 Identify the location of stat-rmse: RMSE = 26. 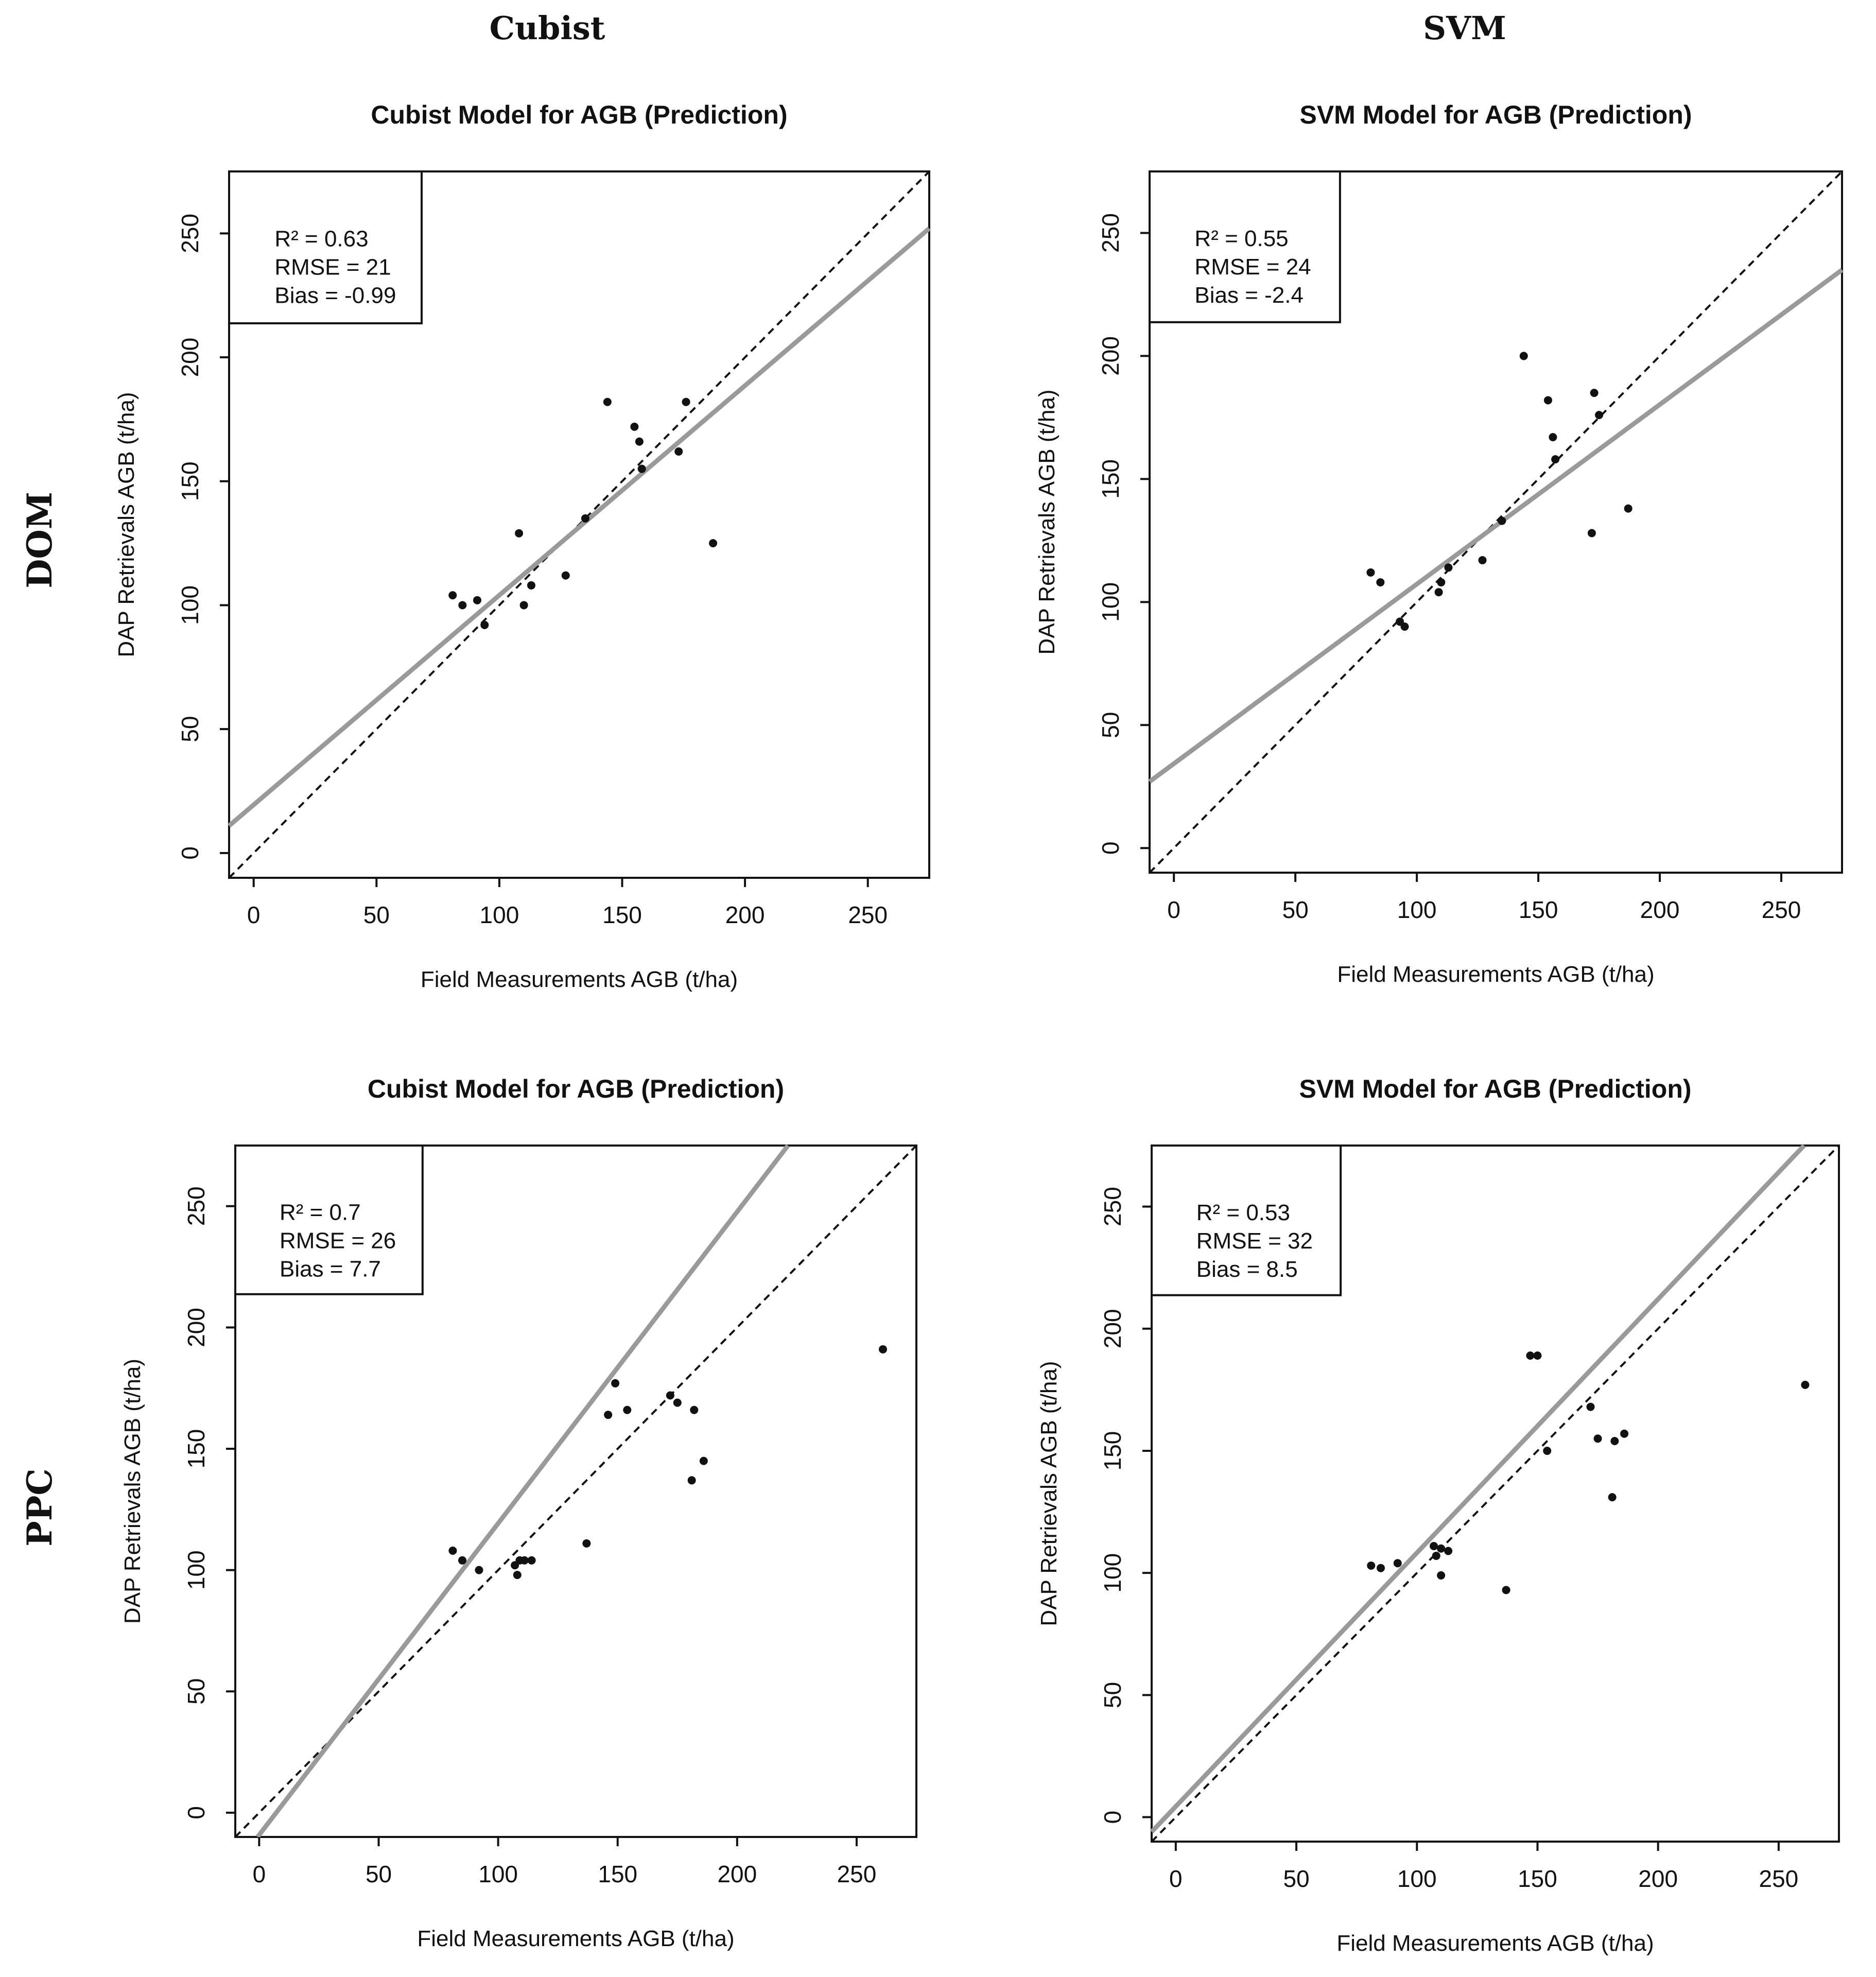
(338, 1241).